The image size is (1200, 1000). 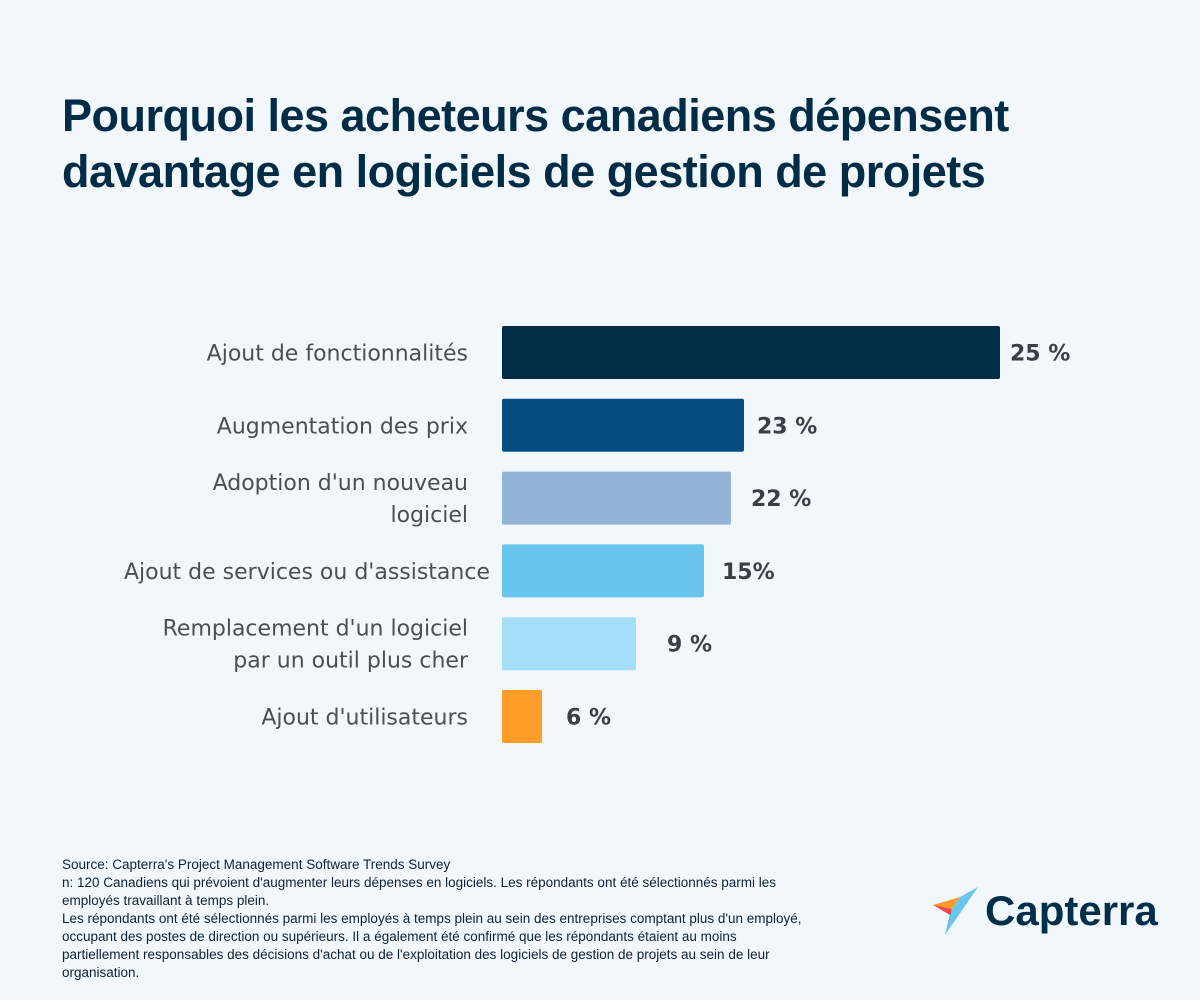 I want to click on category-label: Ajout de services ou d'assistance, so click(x=307, y=572).